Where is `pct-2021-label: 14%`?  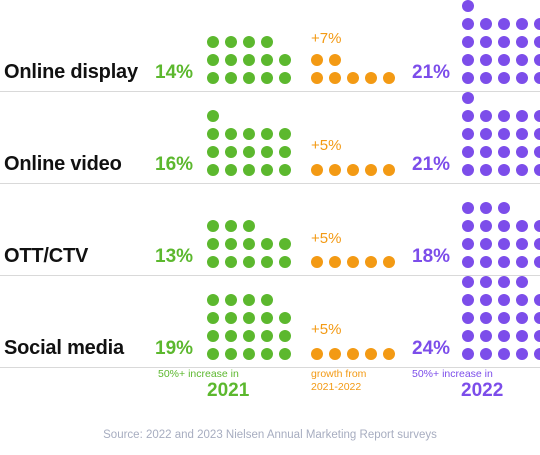
pct-2021-label: 14% is located at coordinates (174, 72).